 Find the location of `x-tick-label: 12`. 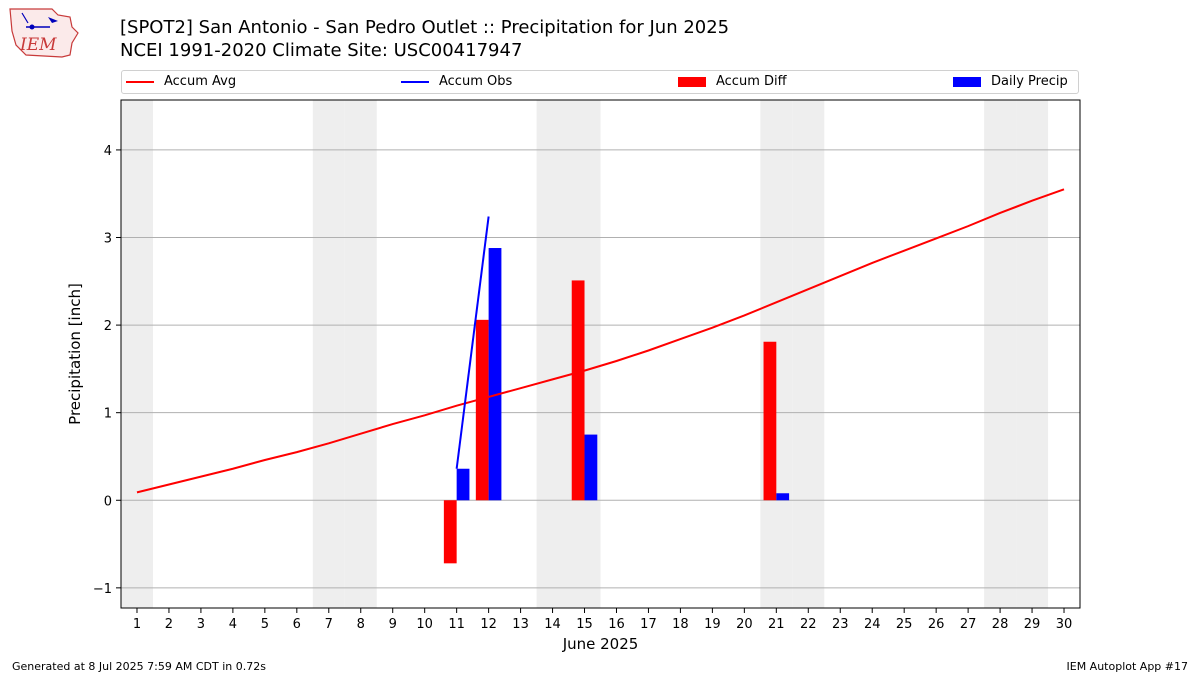

x-tick-label: 12 is located at coordinates (488, 624).